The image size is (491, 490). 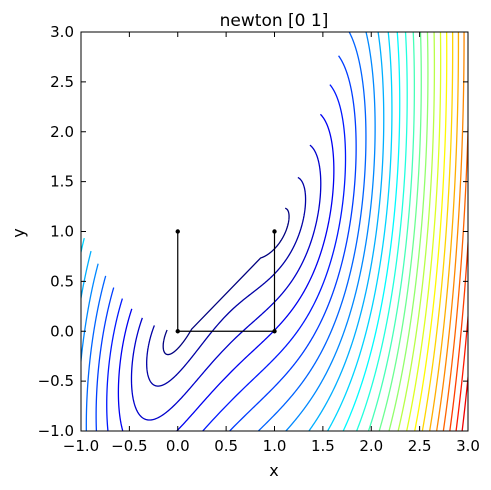 I want to click on x-axis-label: x, so click(x=273, y=470).